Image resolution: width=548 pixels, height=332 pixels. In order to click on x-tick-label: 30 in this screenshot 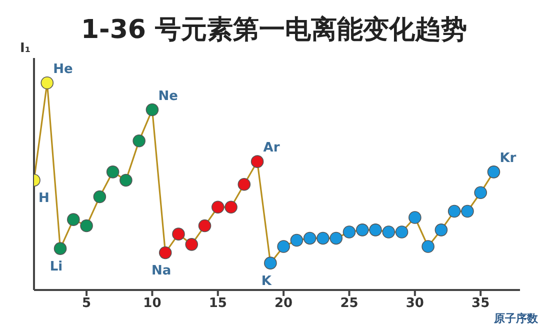, I will do `click(415, 304)`.